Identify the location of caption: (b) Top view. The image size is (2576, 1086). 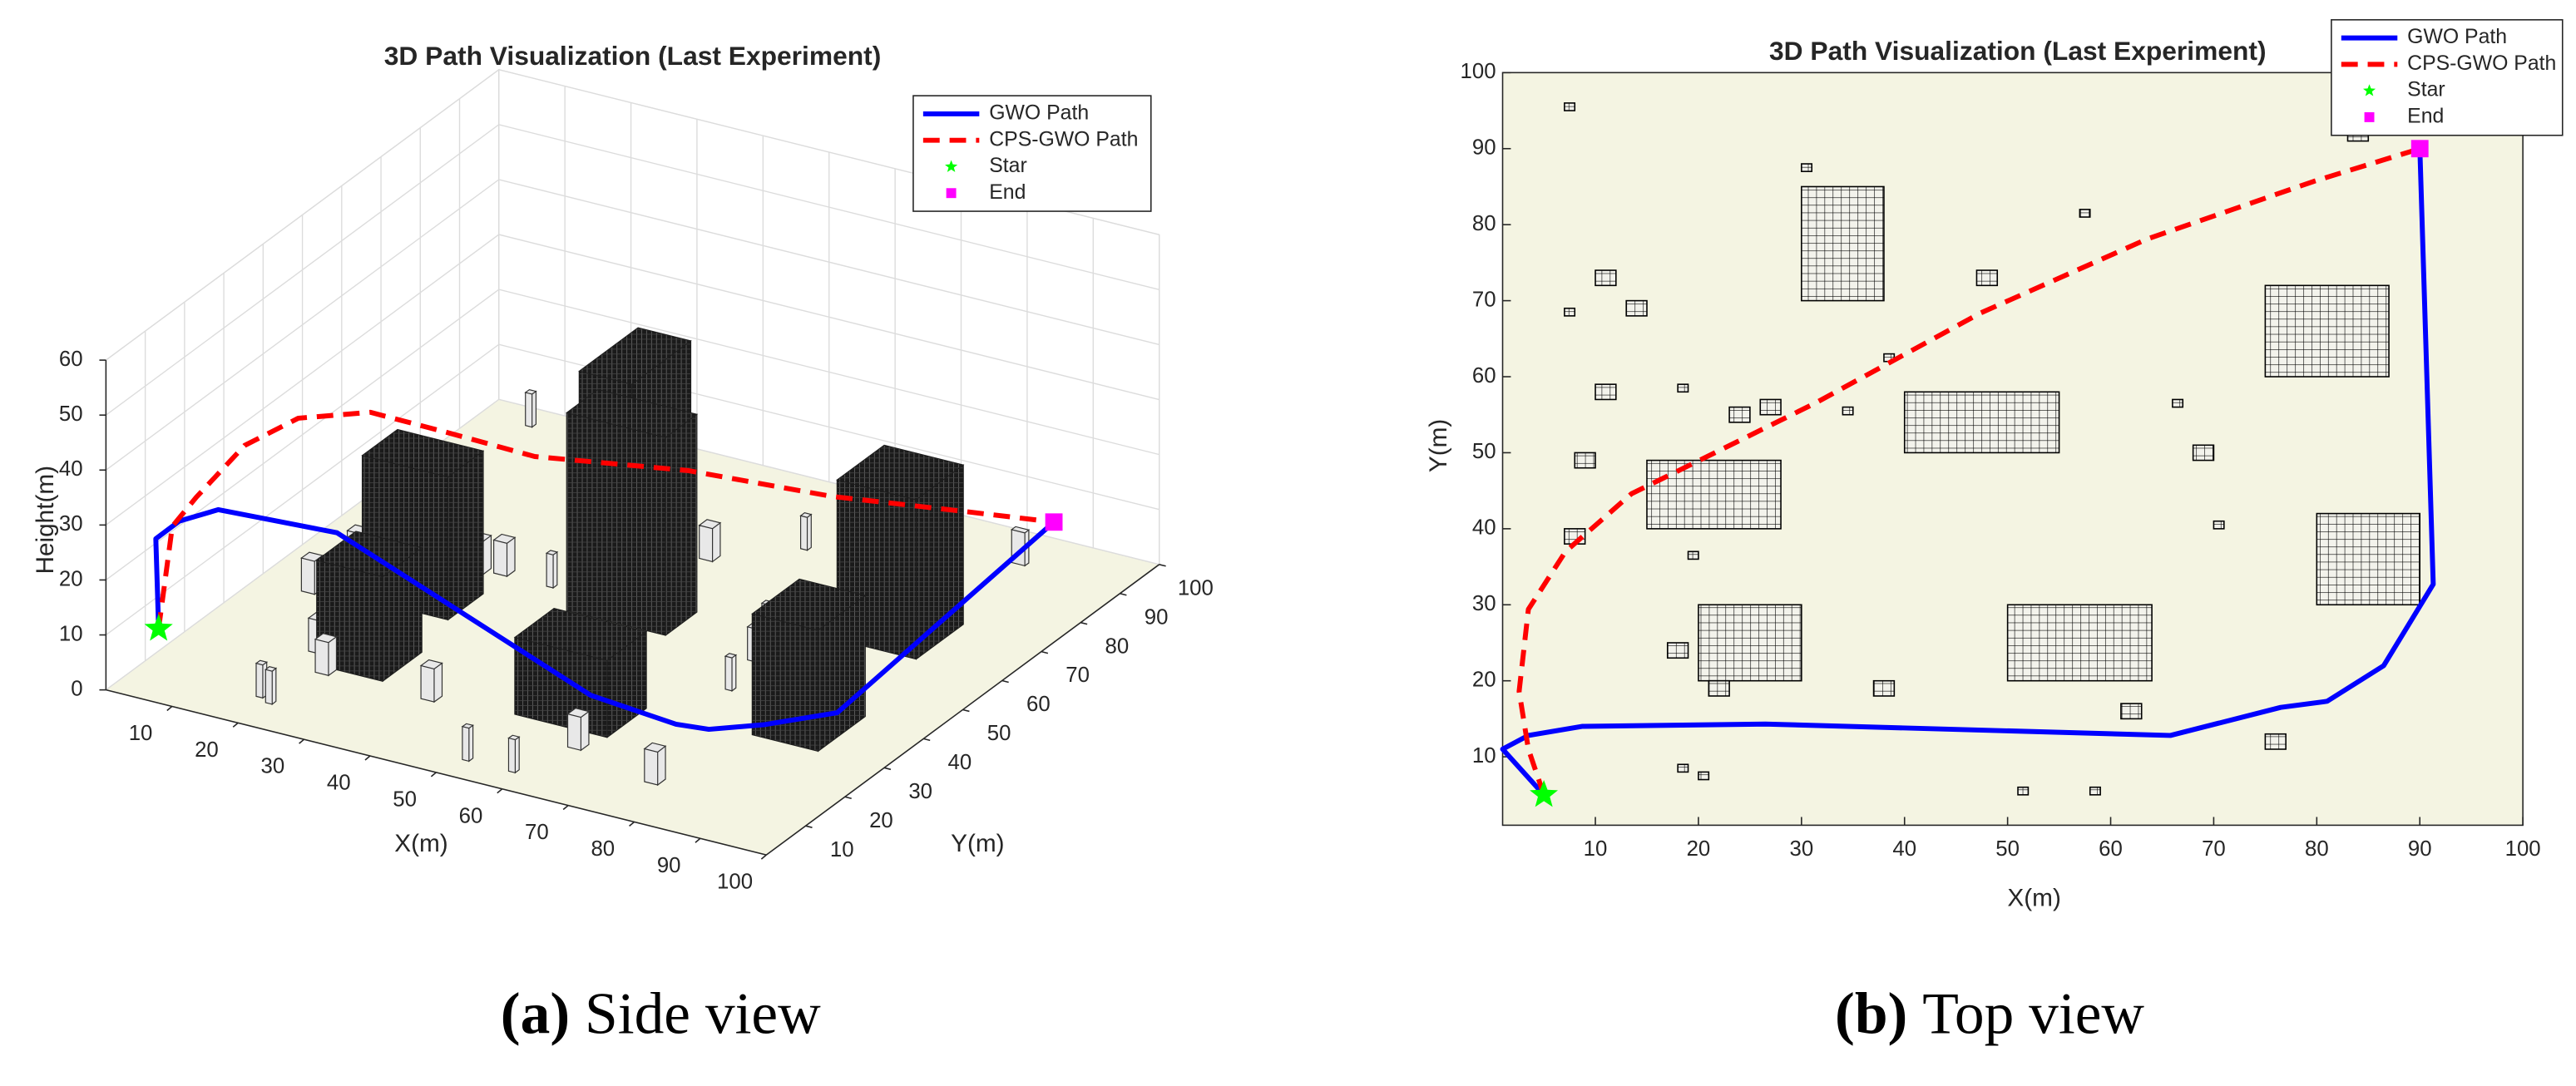
(1989, 1014).